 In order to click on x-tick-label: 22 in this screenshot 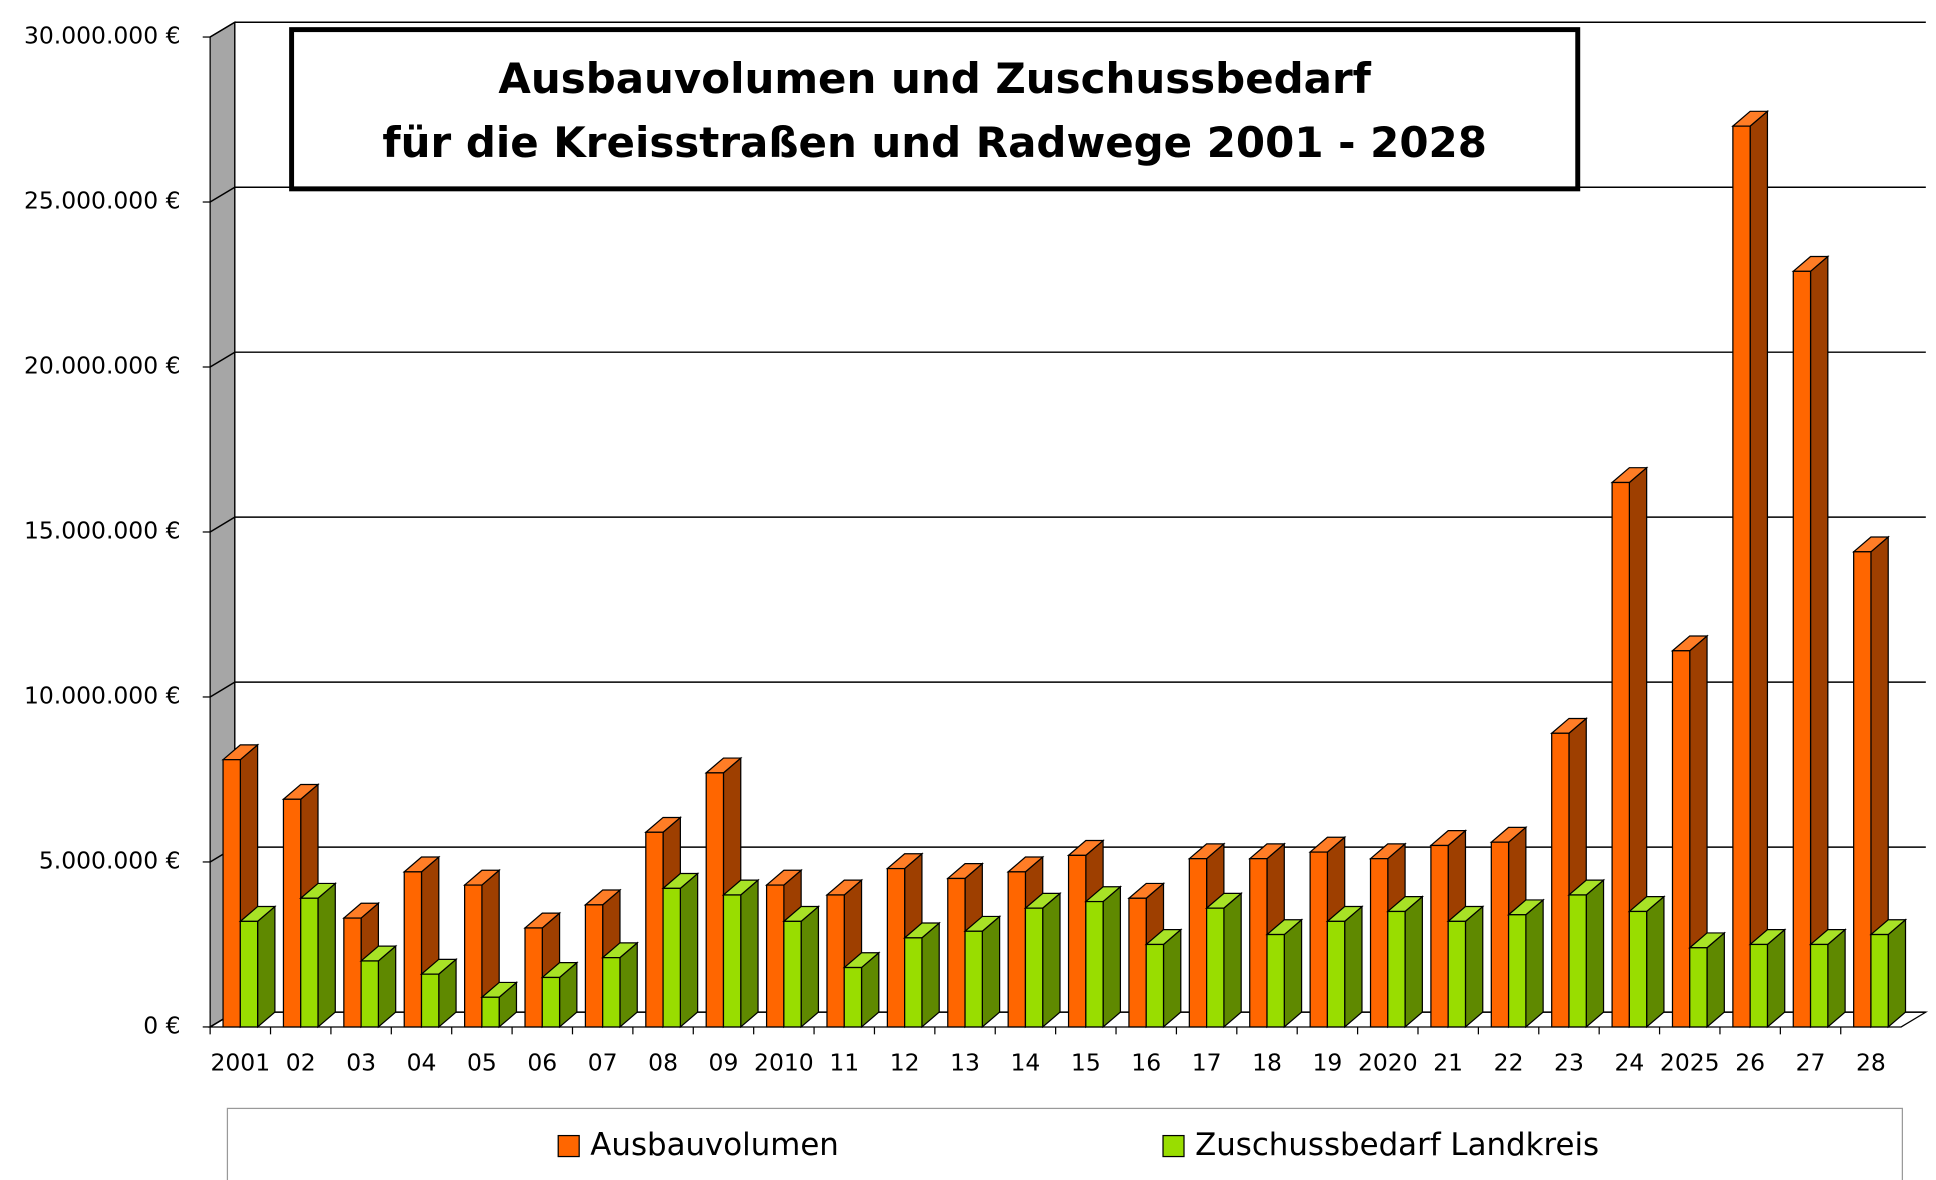, I will do `click(1509, 1062)`.